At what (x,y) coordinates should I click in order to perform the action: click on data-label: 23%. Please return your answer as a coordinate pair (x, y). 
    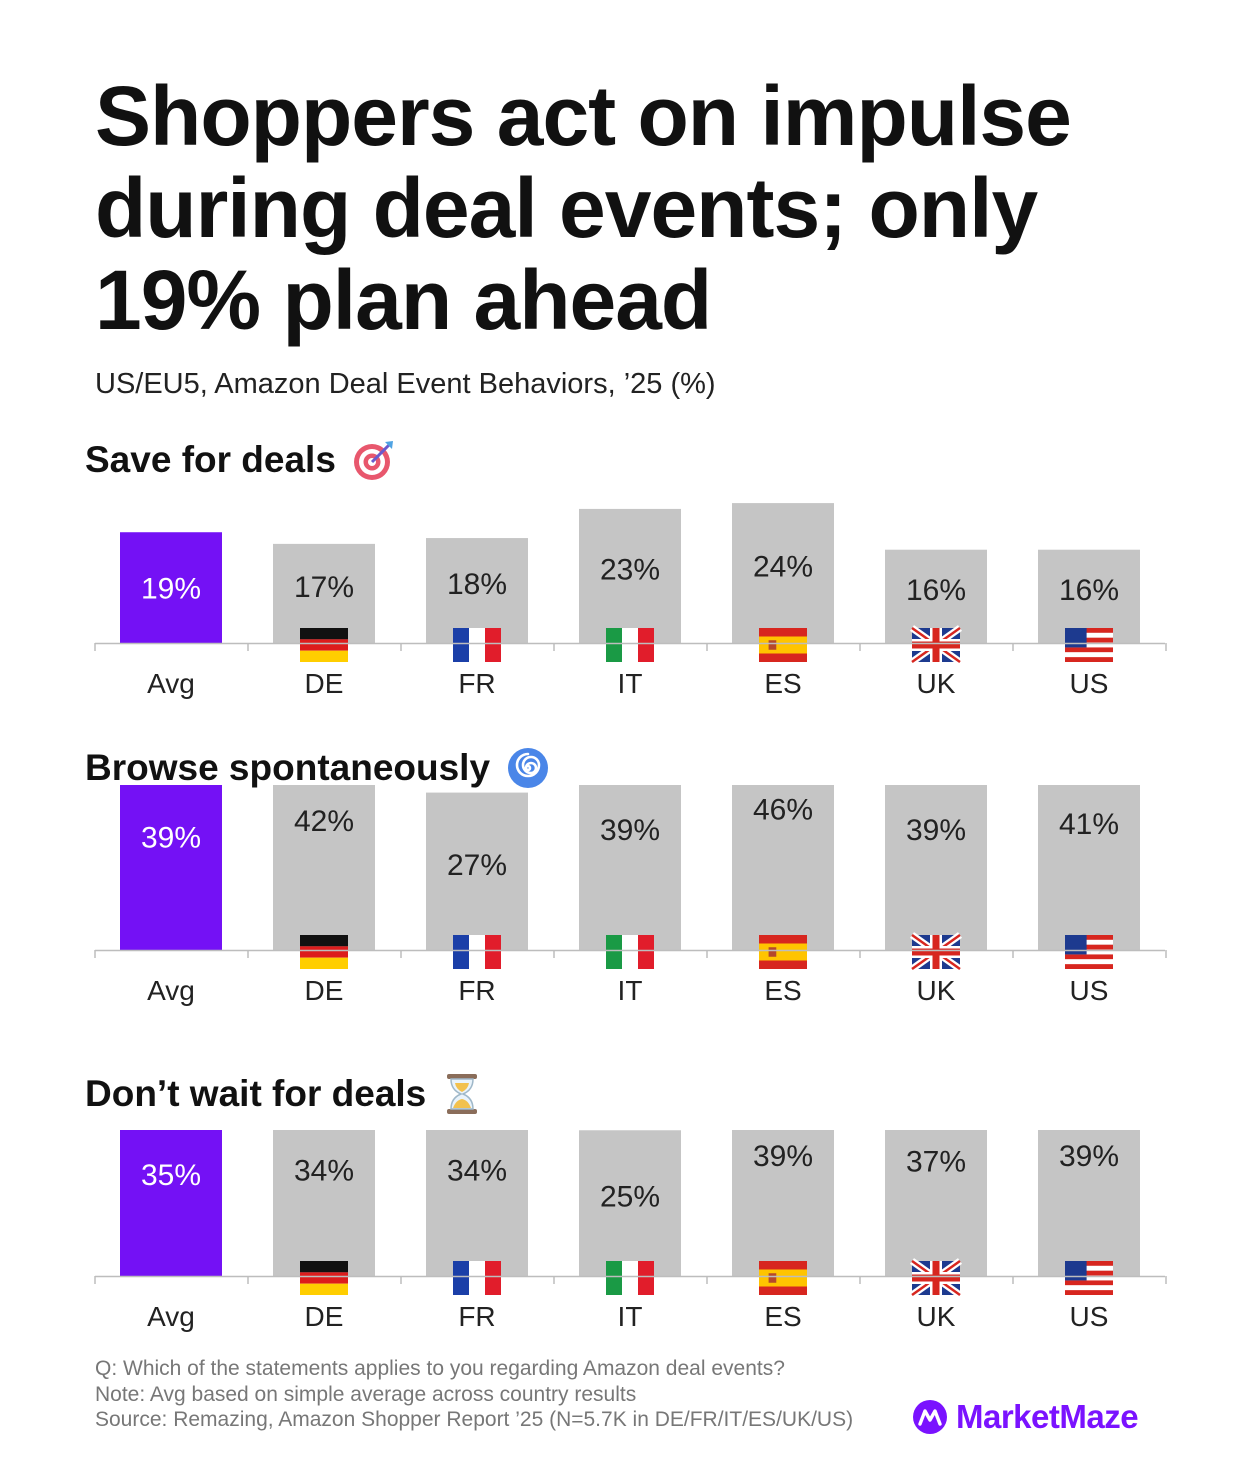
    Looking at the image, I should click on (630, 569).